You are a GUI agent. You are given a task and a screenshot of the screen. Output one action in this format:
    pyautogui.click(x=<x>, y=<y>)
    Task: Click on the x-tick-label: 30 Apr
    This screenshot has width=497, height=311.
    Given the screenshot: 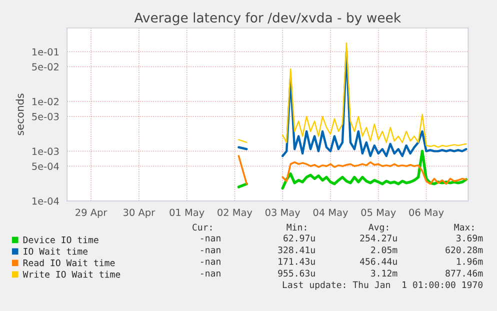 What is the action you would take?
    pyautogui.click(x=140, y=213)
    